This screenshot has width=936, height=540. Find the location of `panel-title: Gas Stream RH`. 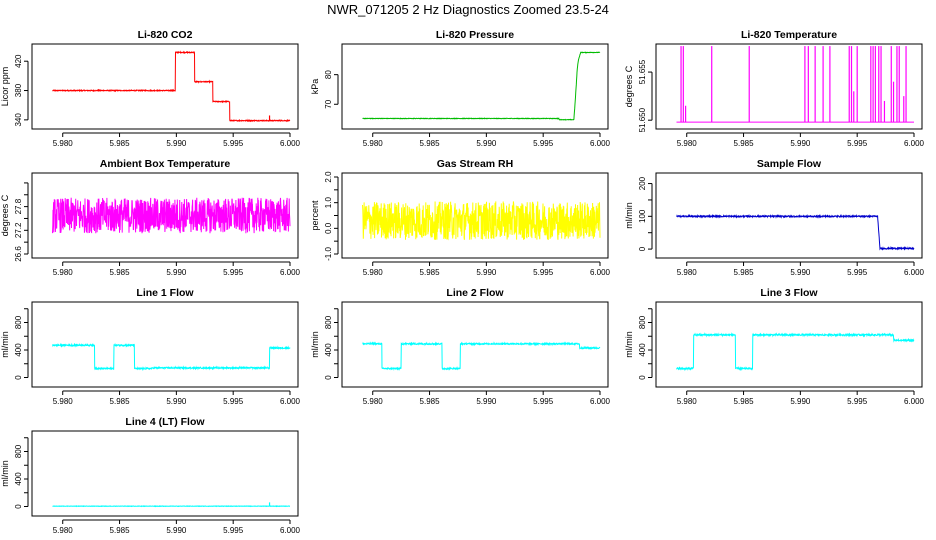

panel-title: Gas Stream RH is located at coordinates (475, 164).